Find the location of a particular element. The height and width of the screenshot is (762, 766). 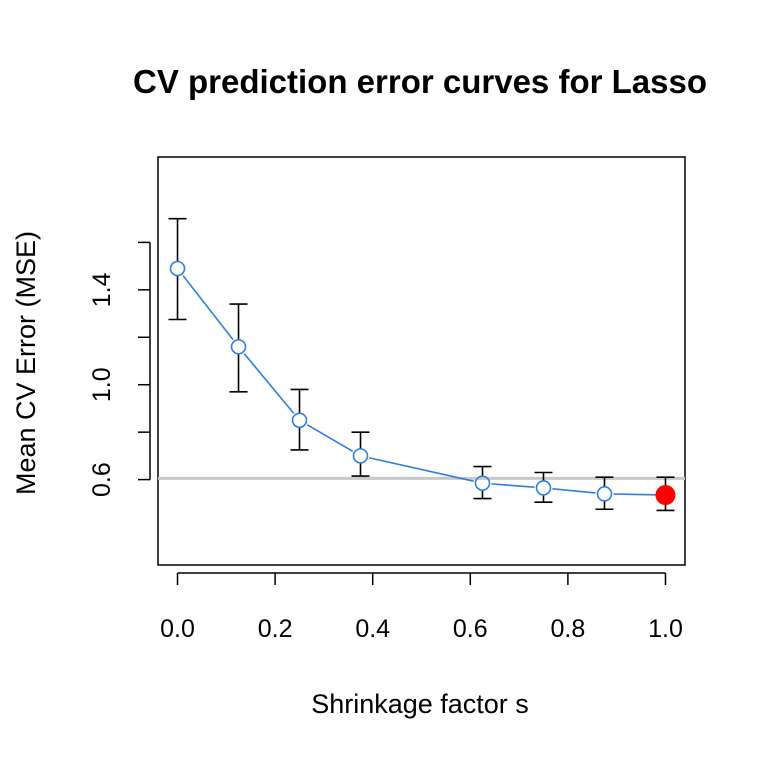

x-tick-label: 0.2 is located at coordinates (275, 629).